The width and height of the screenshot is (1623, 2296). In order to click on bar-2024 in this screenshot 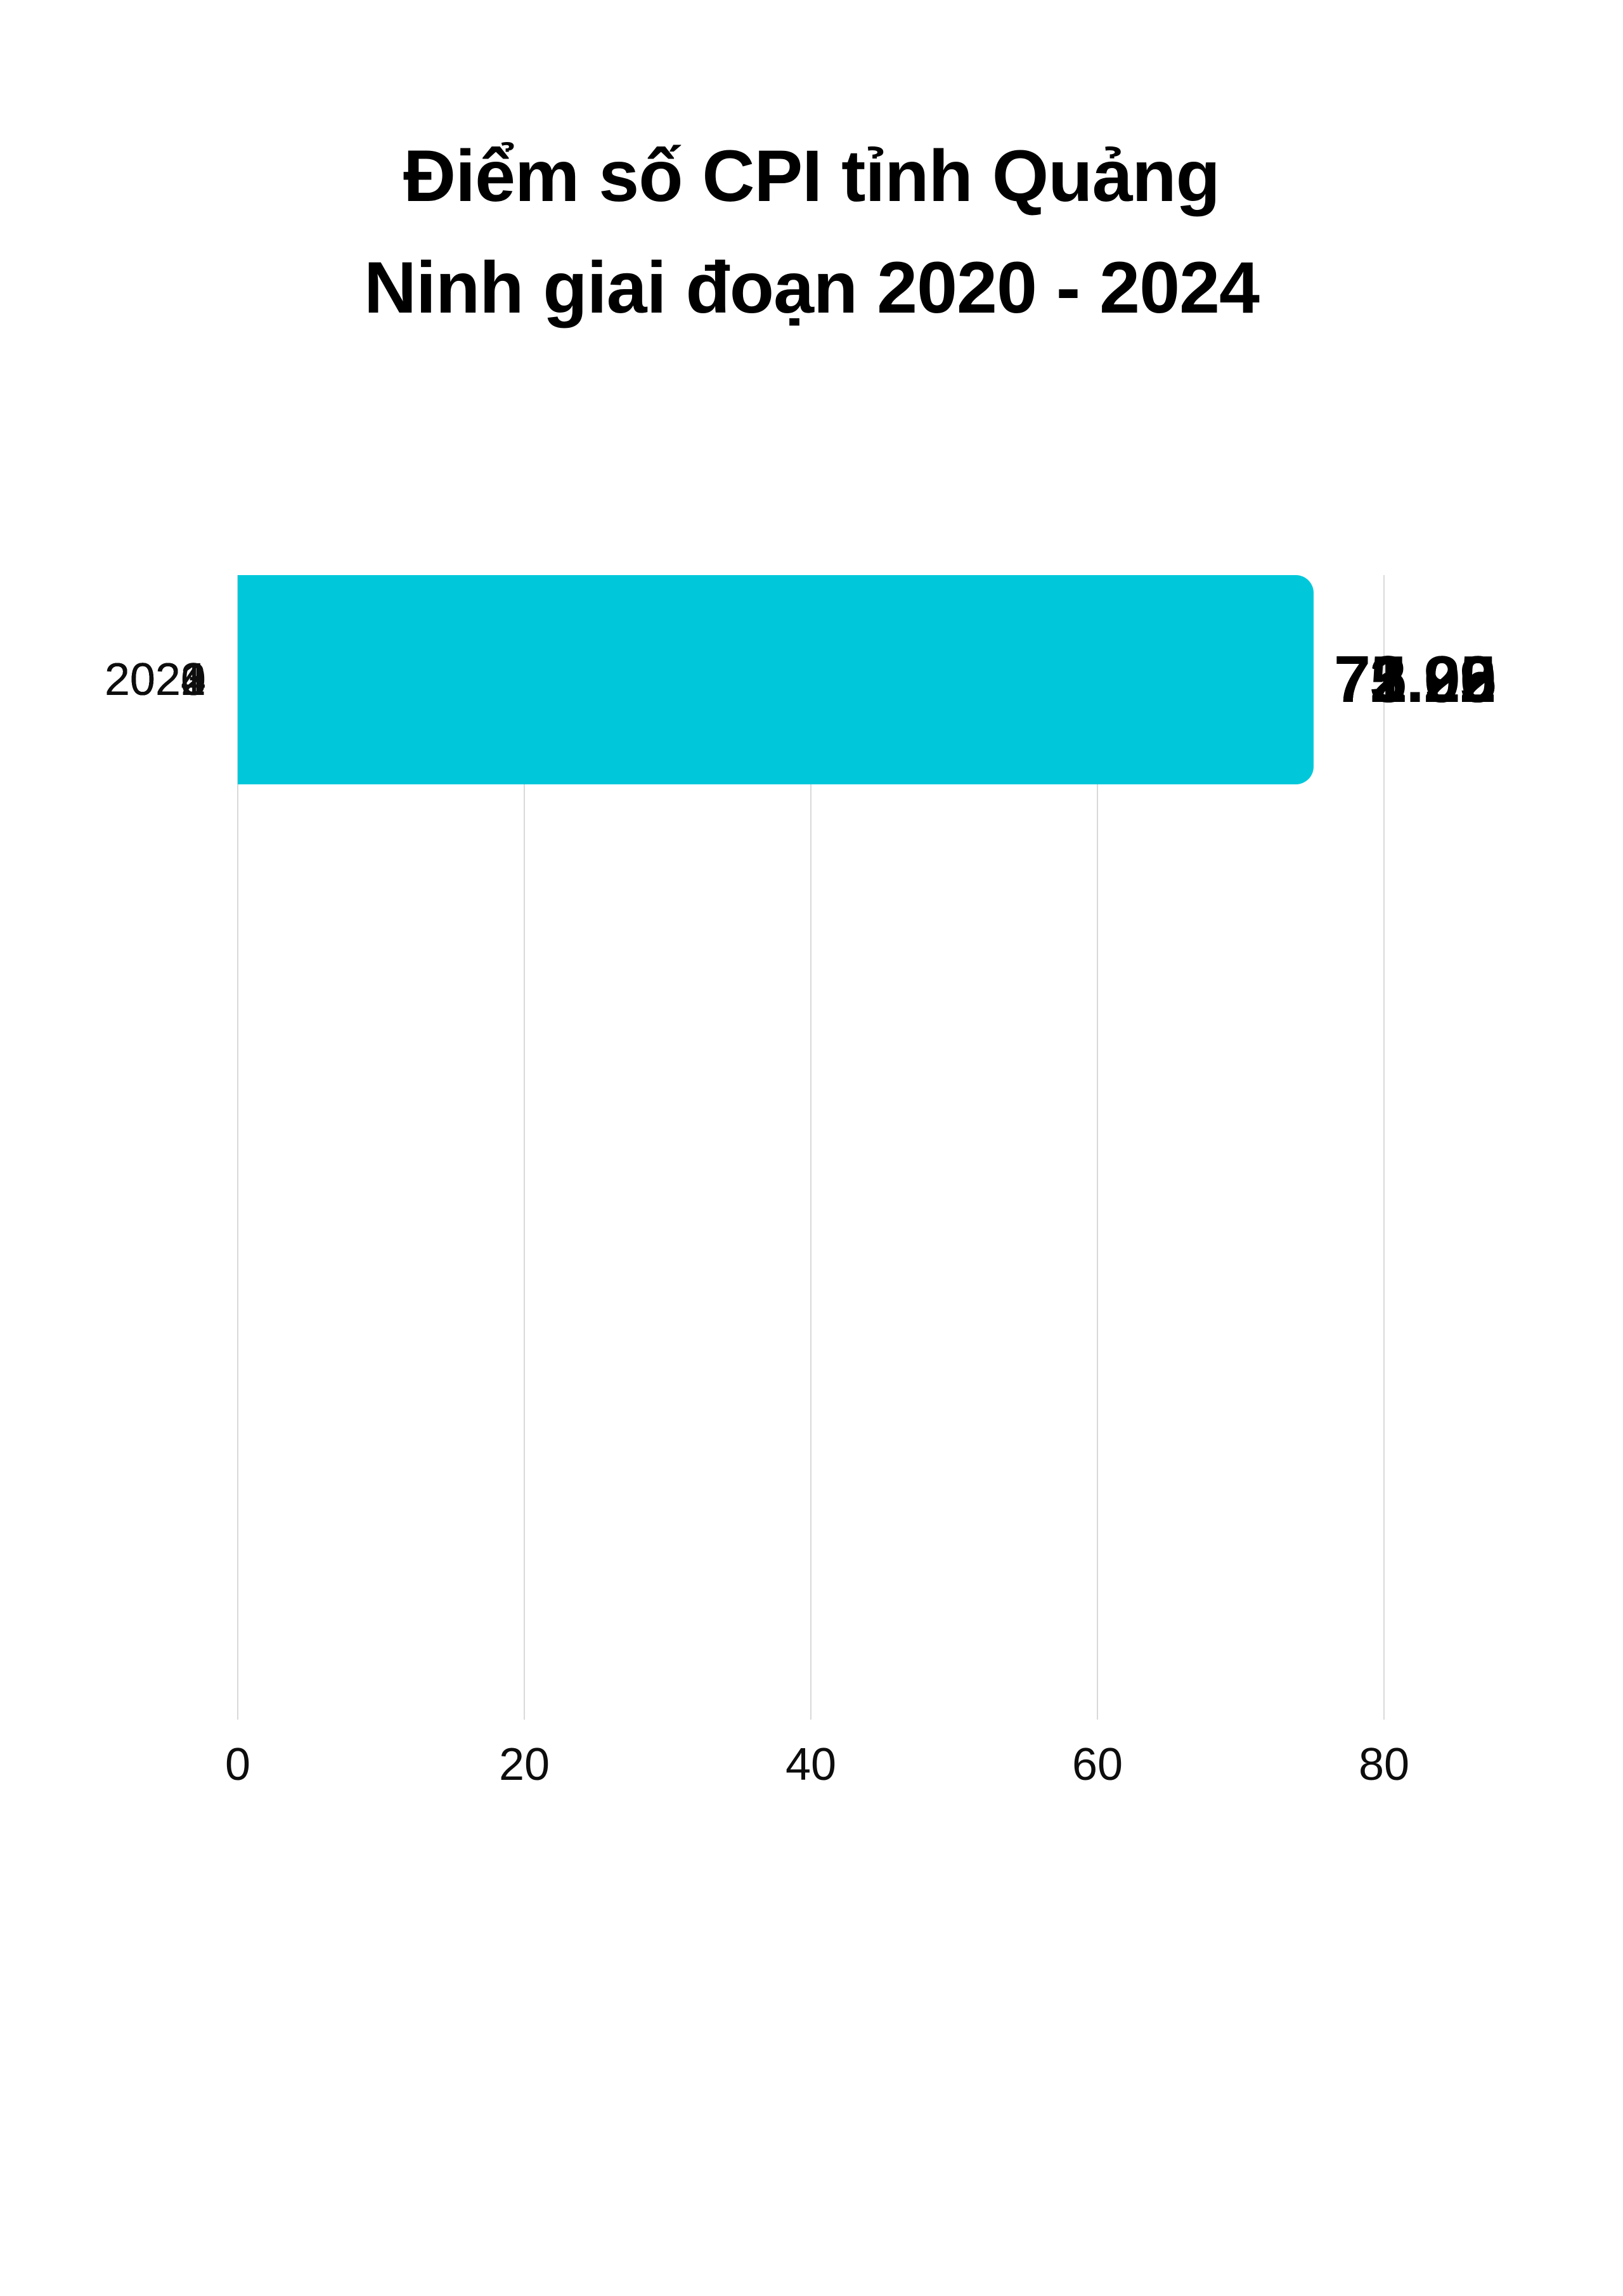, I will do `click(762, 679)`.